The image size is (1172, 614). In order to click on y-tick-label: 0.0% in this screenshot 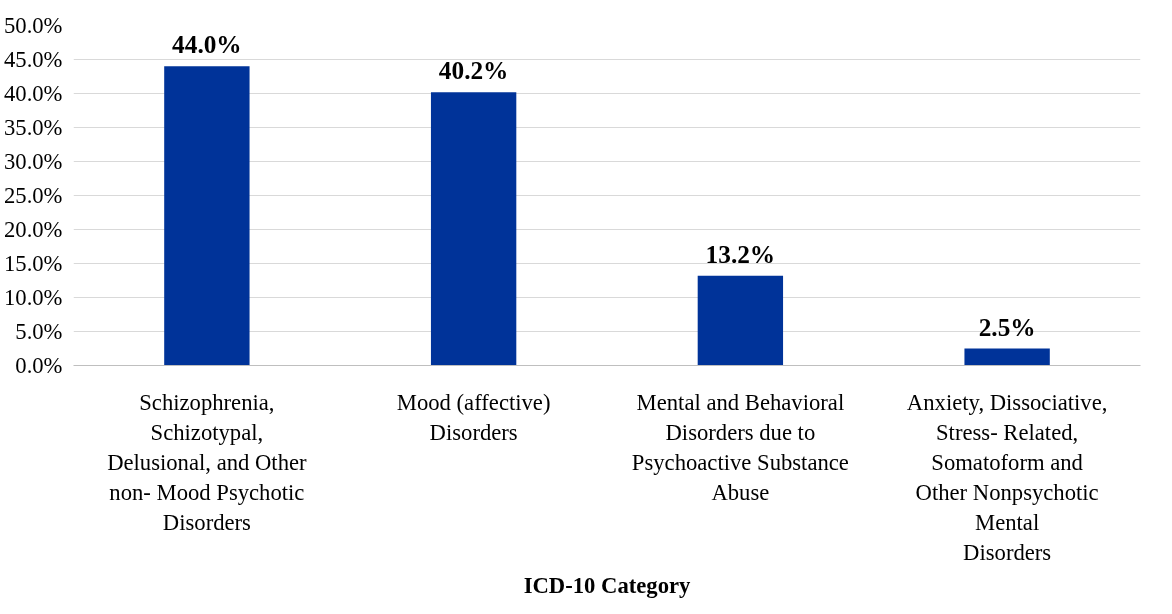, I will do `click(39, 365)`.